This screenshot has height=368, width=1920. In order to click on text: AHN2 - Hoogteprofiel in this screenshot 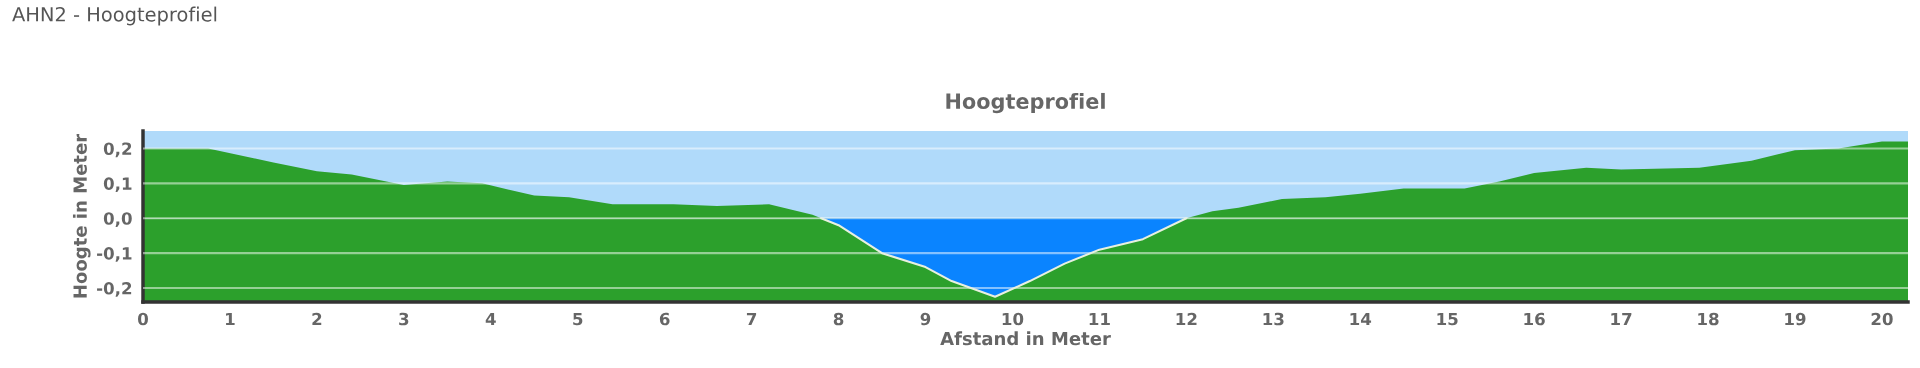, I will do `click(114, 16)`.